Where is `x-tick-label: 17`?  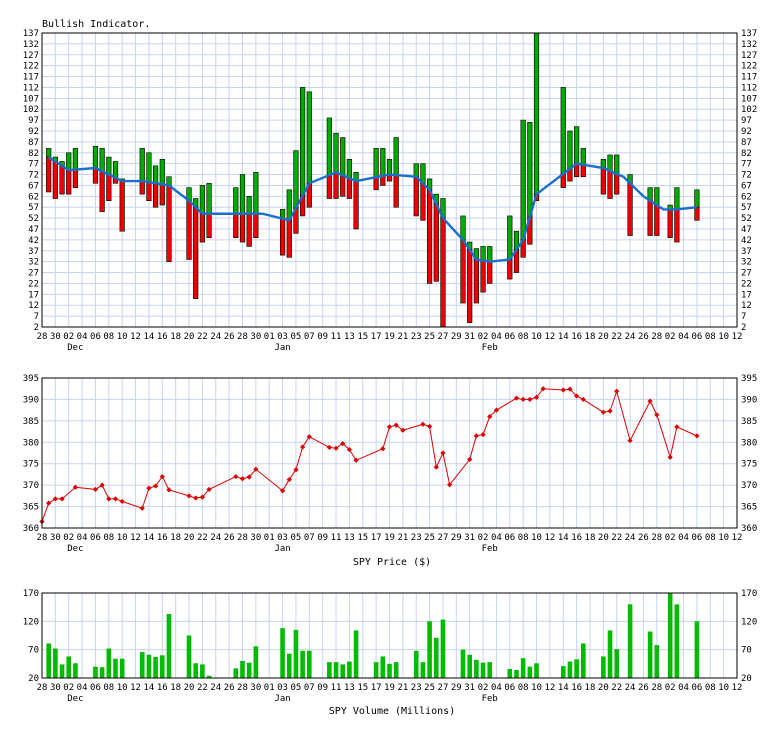 x-tick-label: 17 is located at coordinates (376, 538).